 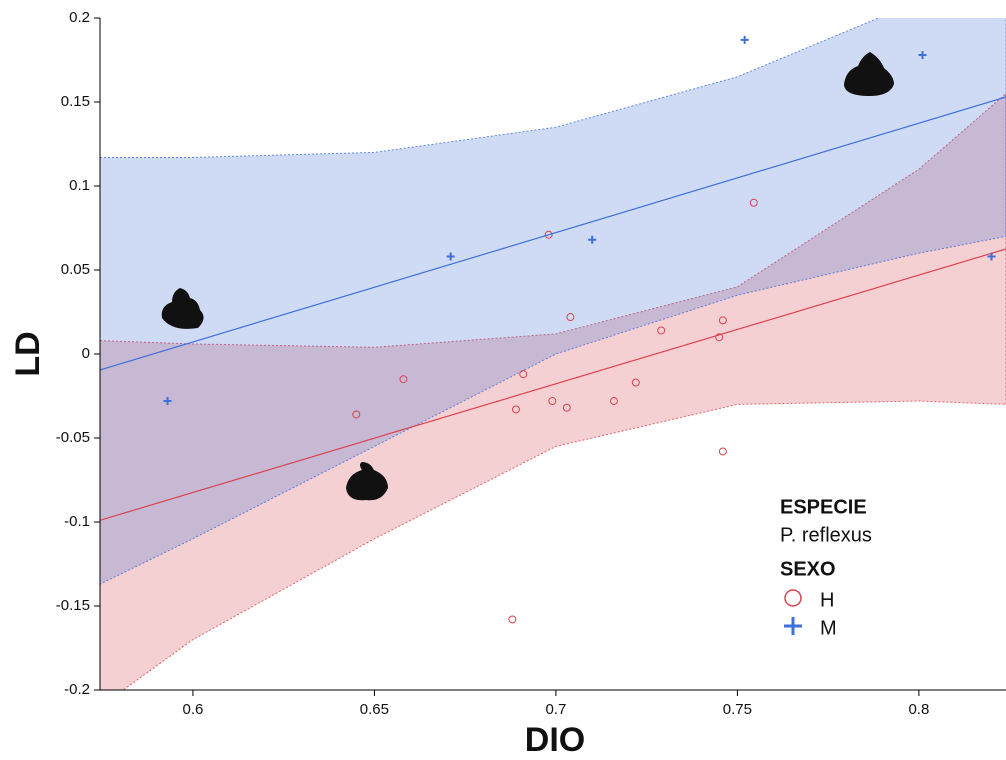 I want to click on y-tick-label: 0.15, so click(x=75, y=101).